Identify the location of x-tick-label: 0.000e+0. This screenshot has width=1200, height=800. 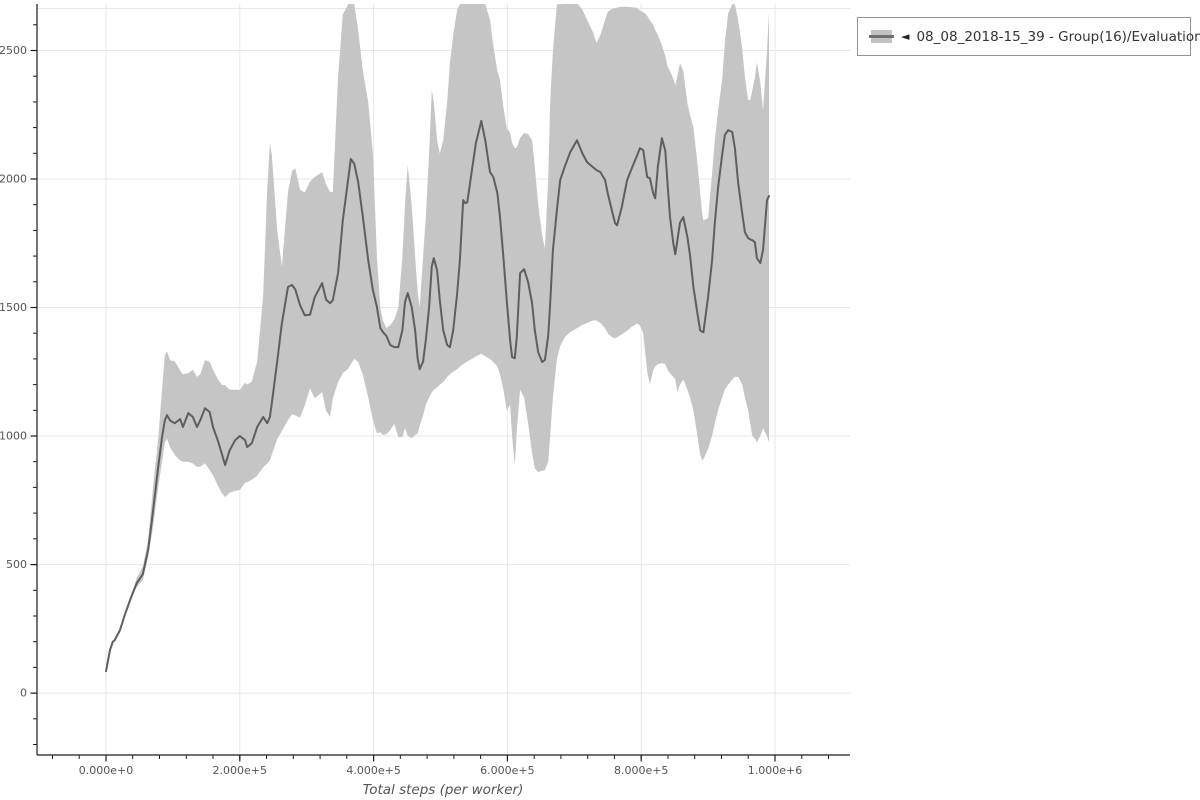
(106, 770).